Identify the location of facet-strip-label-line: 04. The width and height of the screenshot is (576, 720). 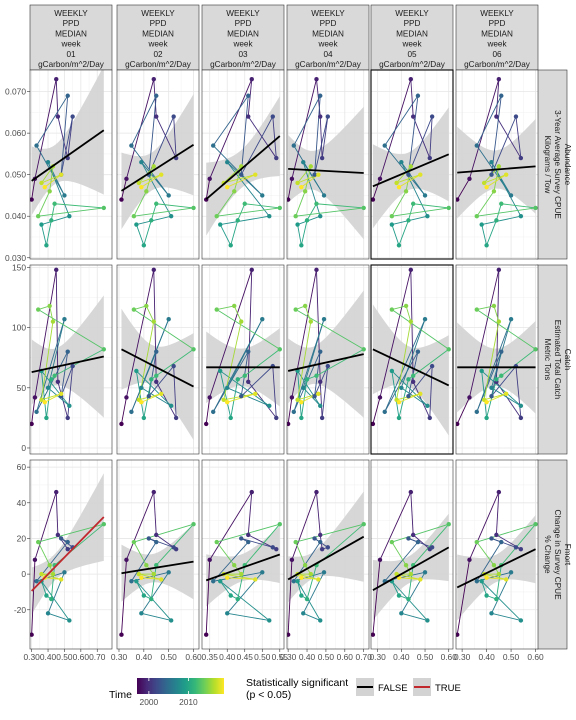
(328, 54).